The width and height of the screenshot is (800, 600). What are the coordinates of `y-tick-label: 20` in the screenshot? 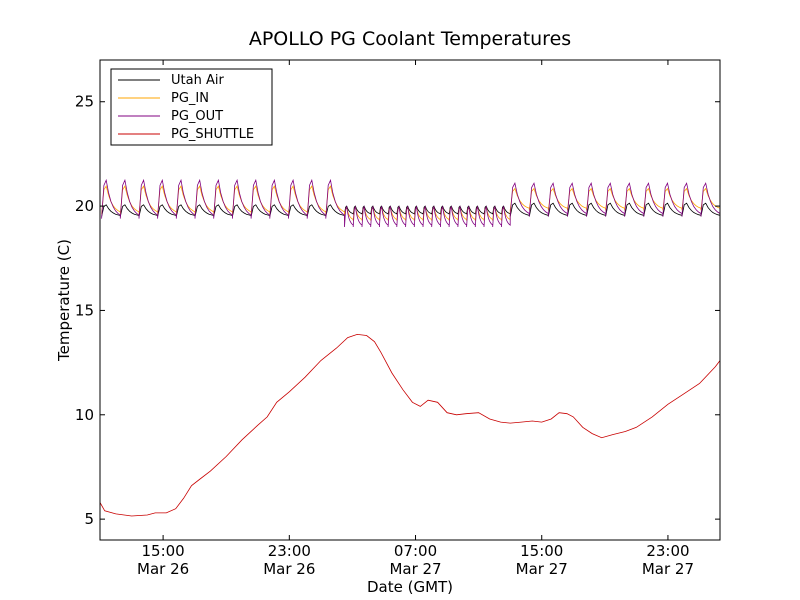 It's located at (84, 206).